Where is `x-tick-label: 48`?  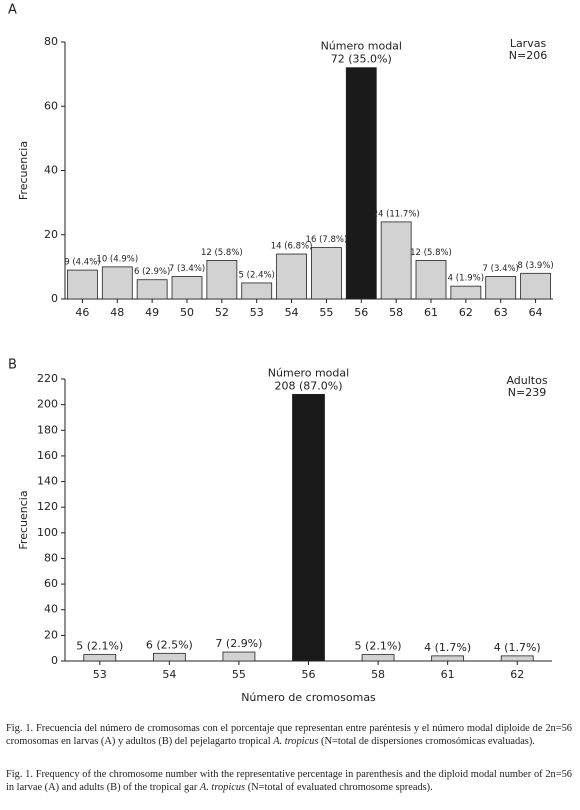 x-tick-label: 48 is located at coordinates (117, 312).